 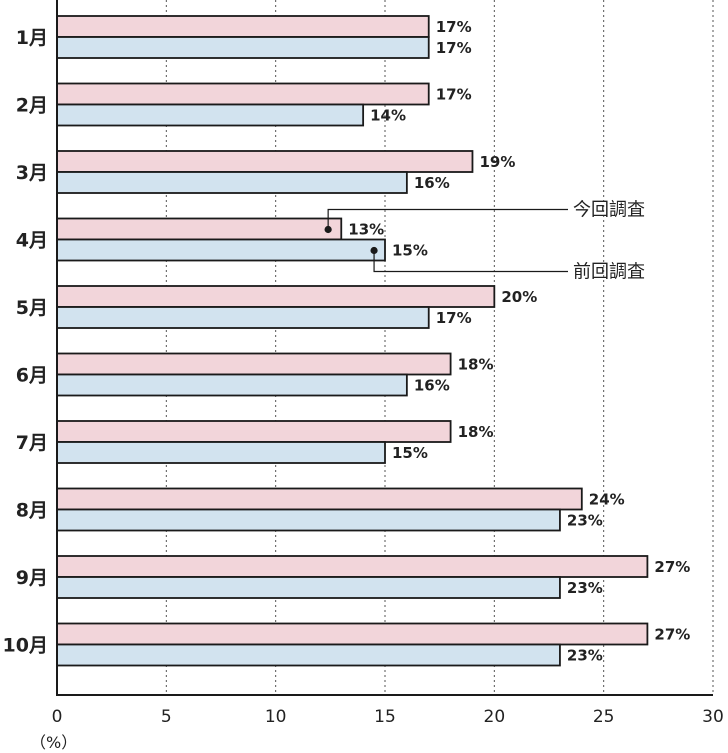 What do you see at coordinates (585, 588) in the screenshot?
I see `value-label-previous-9: 23%` at bounding box center [585, 588].